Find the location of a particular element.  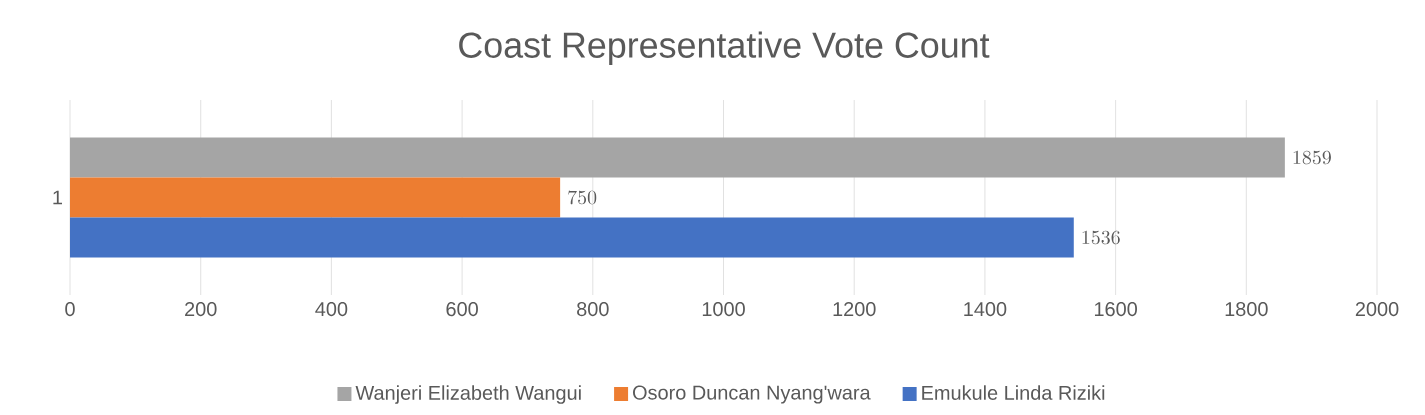

data-label: 750 is located at coordinates (582, 197).